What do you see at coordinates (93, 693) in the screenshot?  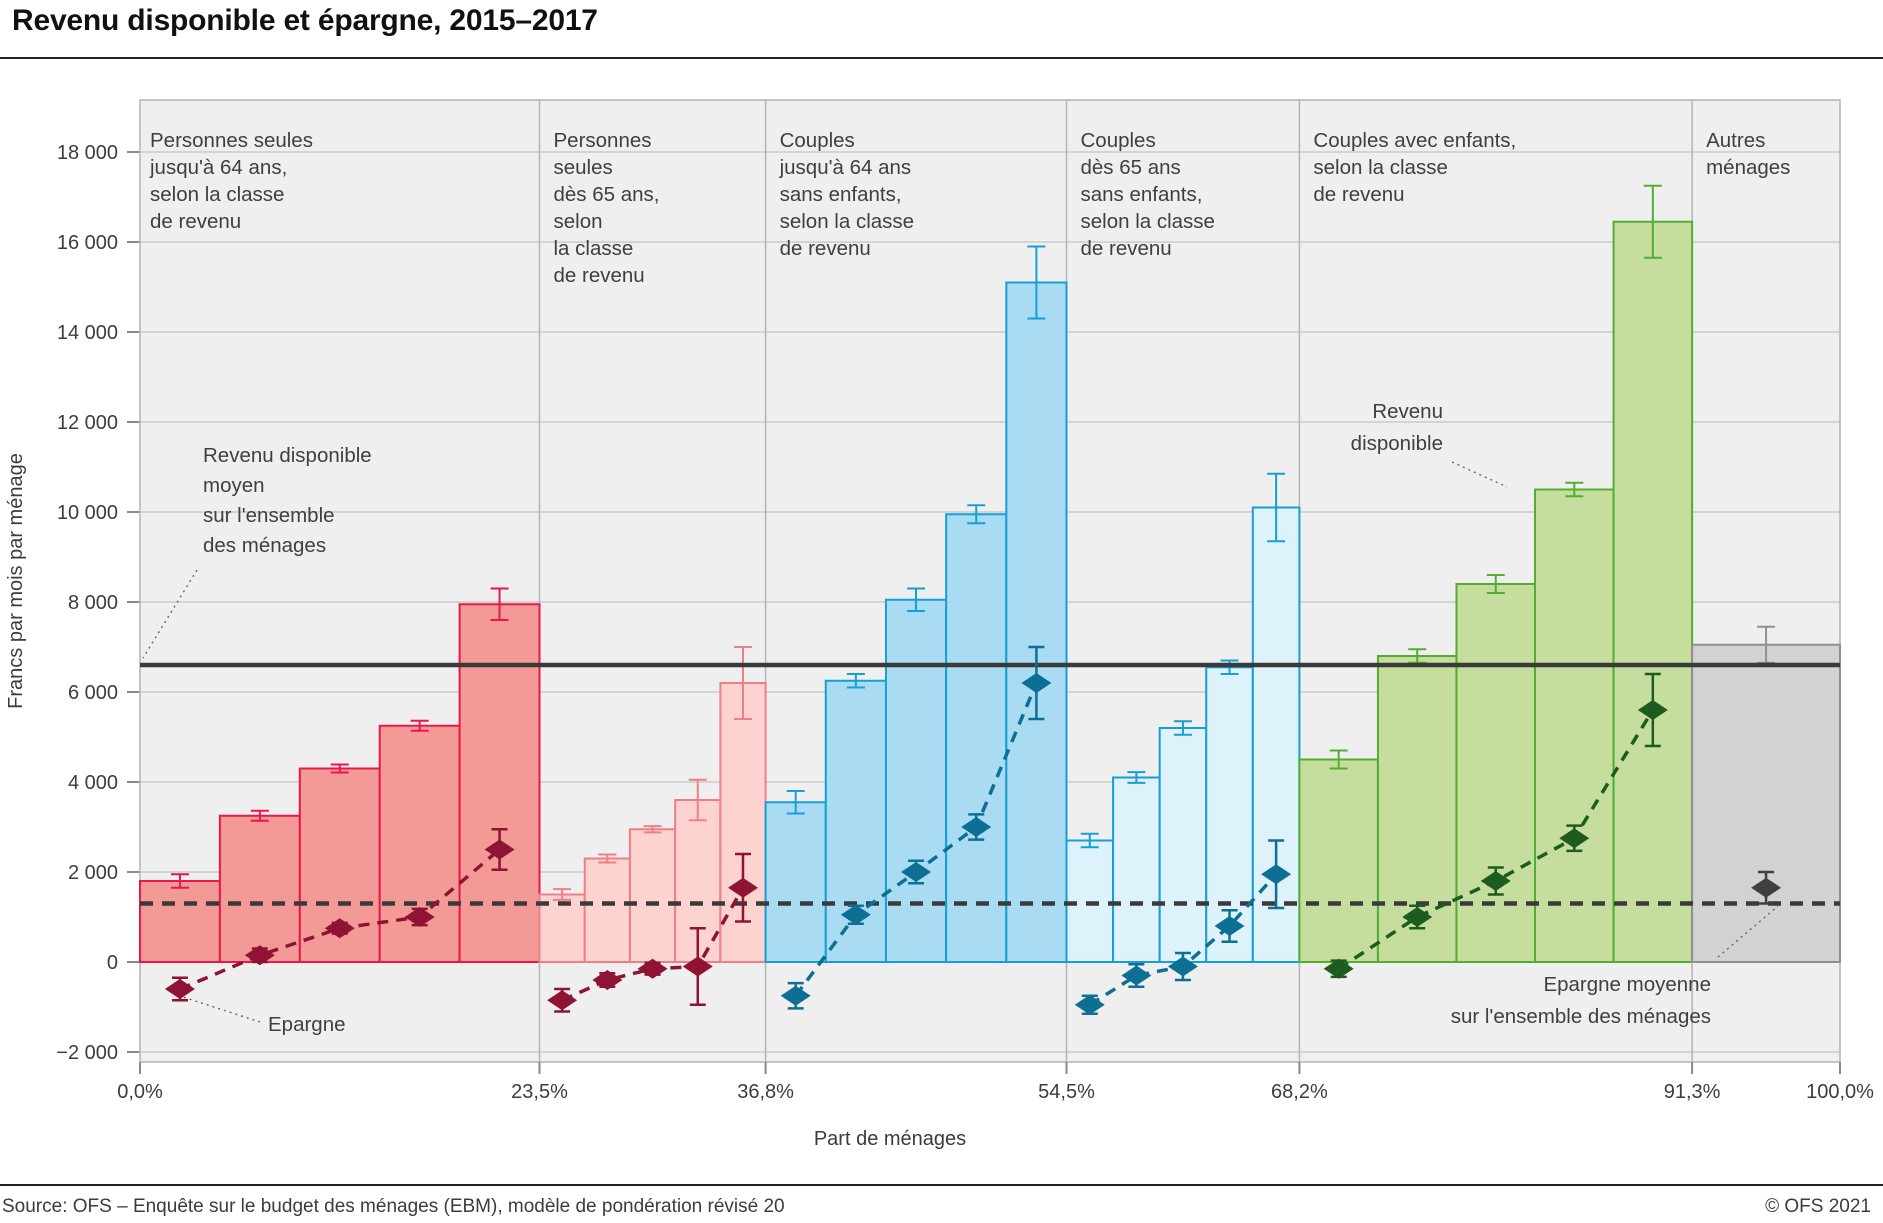 I see `y-tick-label: 6 000` at bounding box center [93, 693].